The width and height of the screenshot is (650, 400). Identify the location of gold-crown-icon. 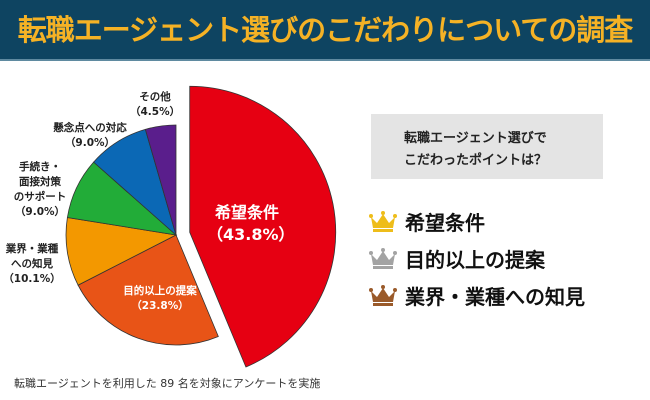
(383, 221).